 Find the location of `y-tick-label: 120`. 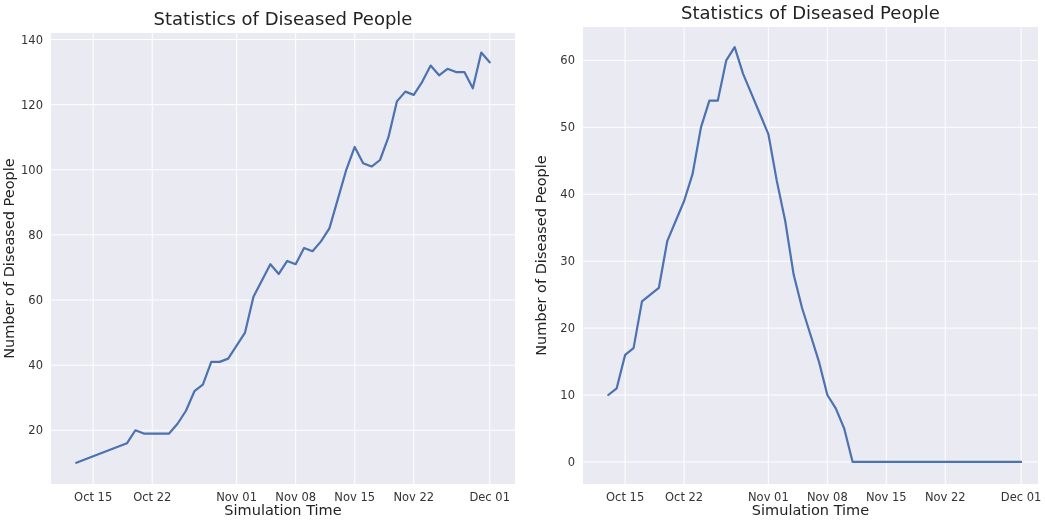

y-tick-label: 120 is located at coordinates (32, 104).